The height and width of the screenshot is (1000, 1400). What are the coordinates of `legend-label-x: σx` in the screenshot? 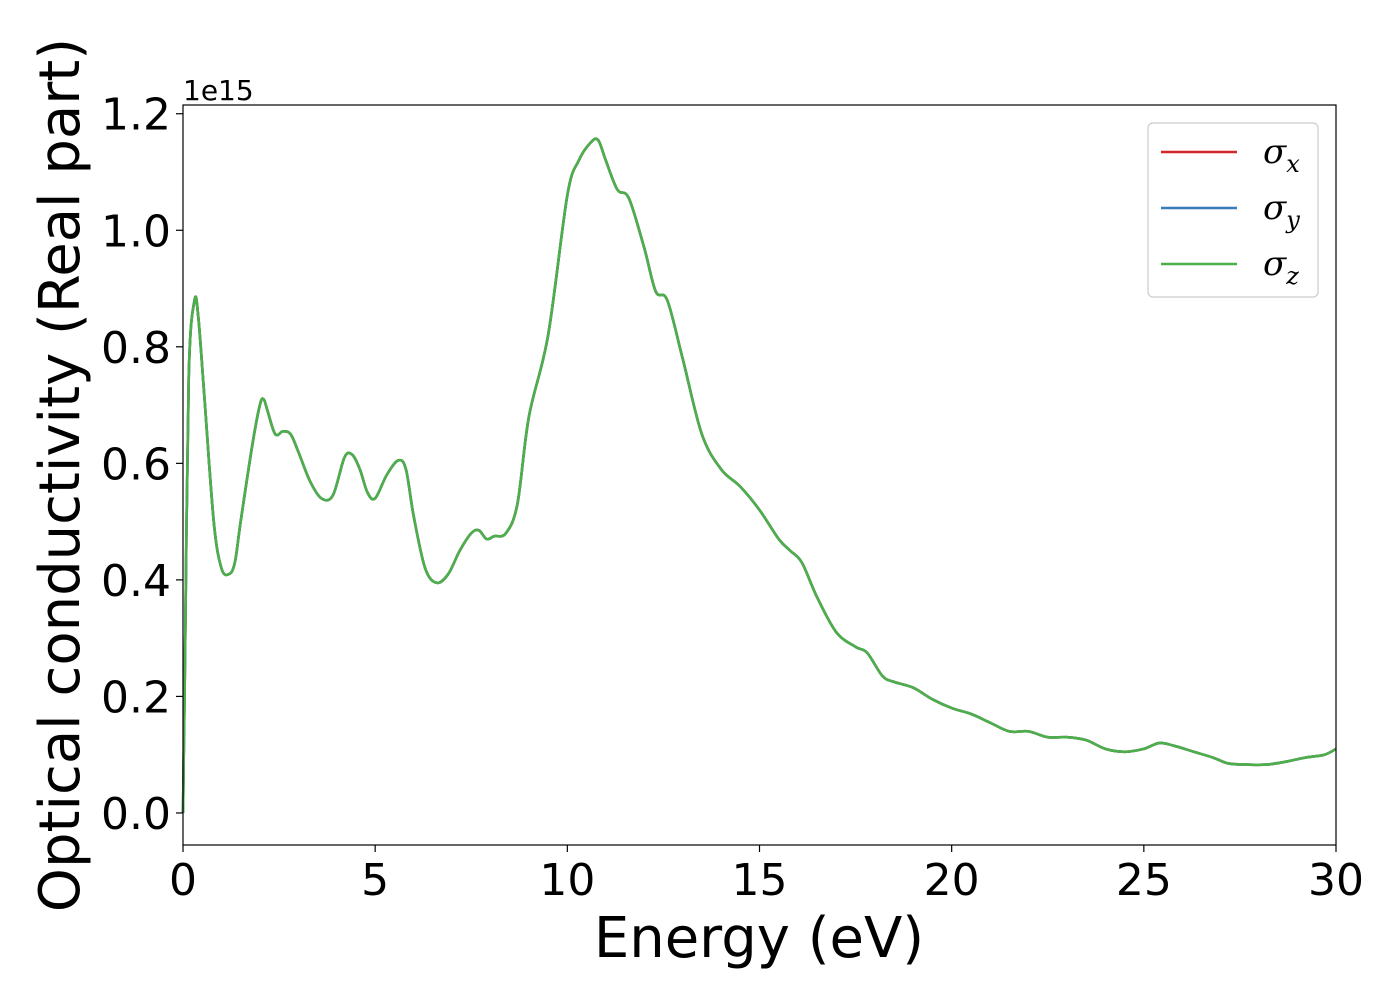 It's located at (1281, 155).